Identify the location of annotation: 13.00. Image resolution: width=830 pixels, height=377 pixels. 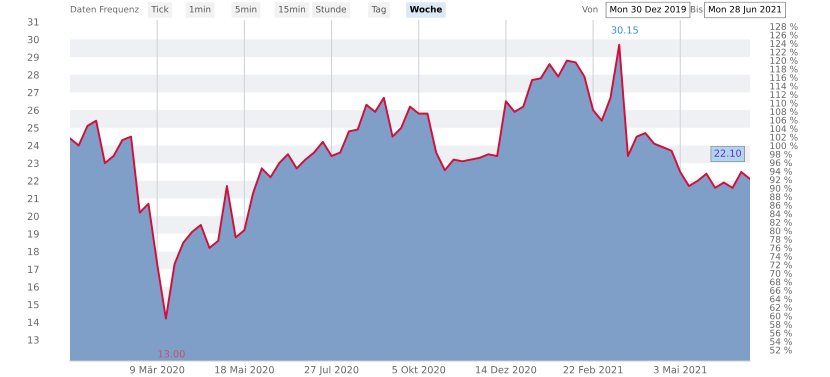
(171, 354).